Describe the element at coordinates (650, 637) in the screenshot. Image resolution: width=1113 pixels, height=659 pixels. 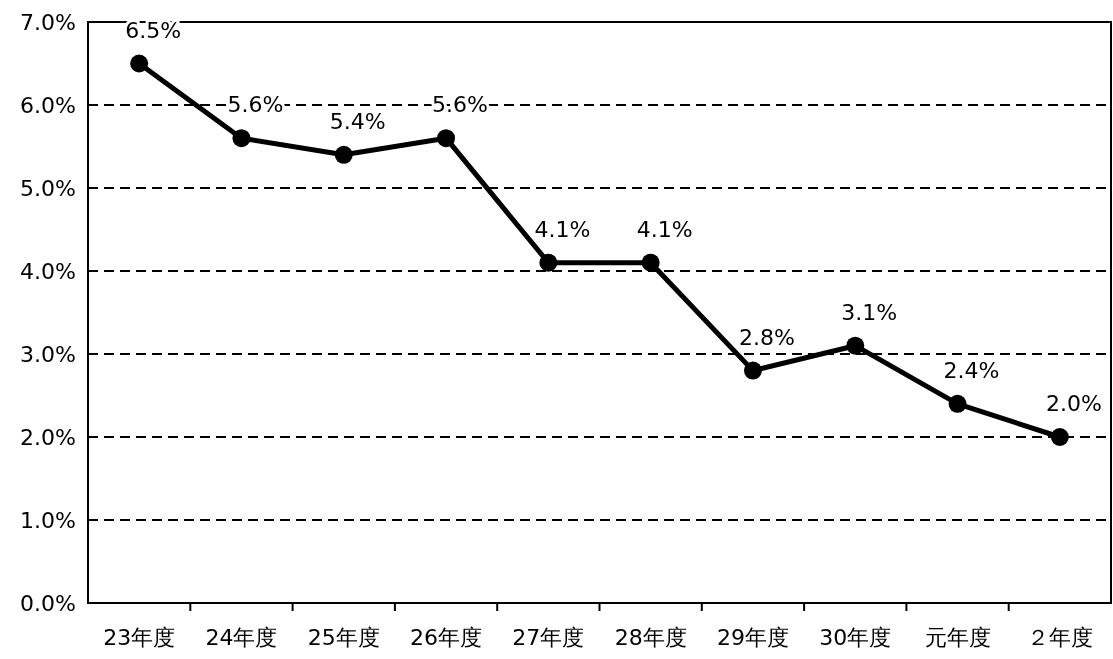
I see `x-tick-label: 28年度` at that location.